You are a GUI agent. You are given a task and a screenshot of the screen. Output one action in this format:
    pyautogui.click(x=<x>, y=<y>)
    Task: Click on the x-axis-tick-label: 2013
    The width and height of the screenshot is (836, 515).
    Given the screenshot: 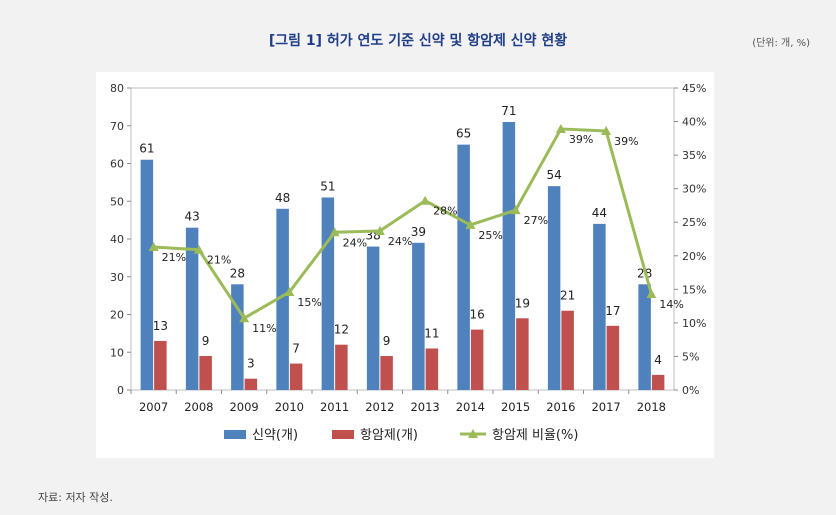 What is the action you would take?
    pyautogui.click(x=424, y=407)
    